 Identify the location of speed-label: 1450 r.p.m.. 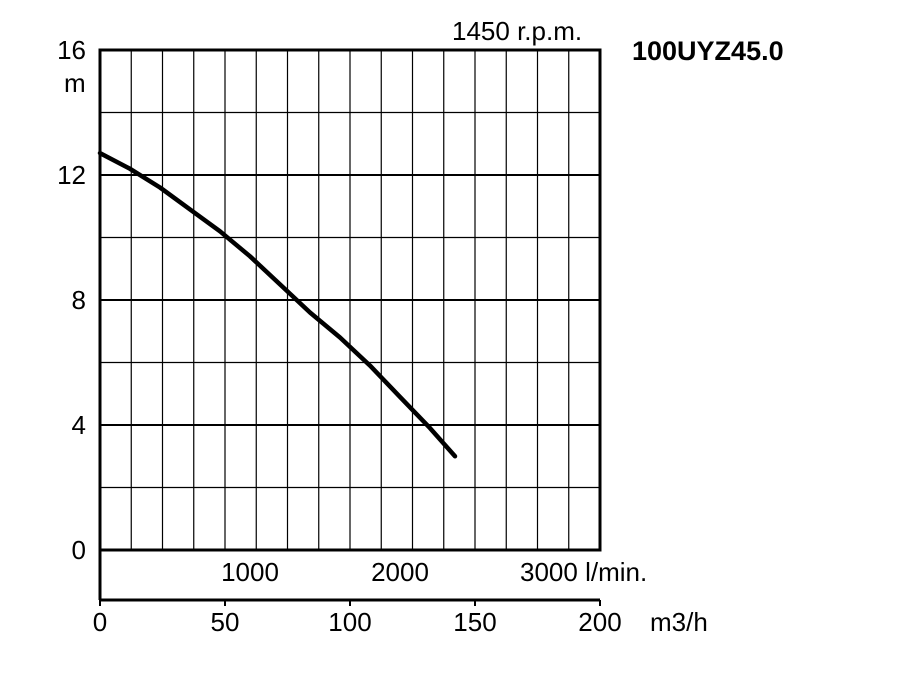
(517, 31).